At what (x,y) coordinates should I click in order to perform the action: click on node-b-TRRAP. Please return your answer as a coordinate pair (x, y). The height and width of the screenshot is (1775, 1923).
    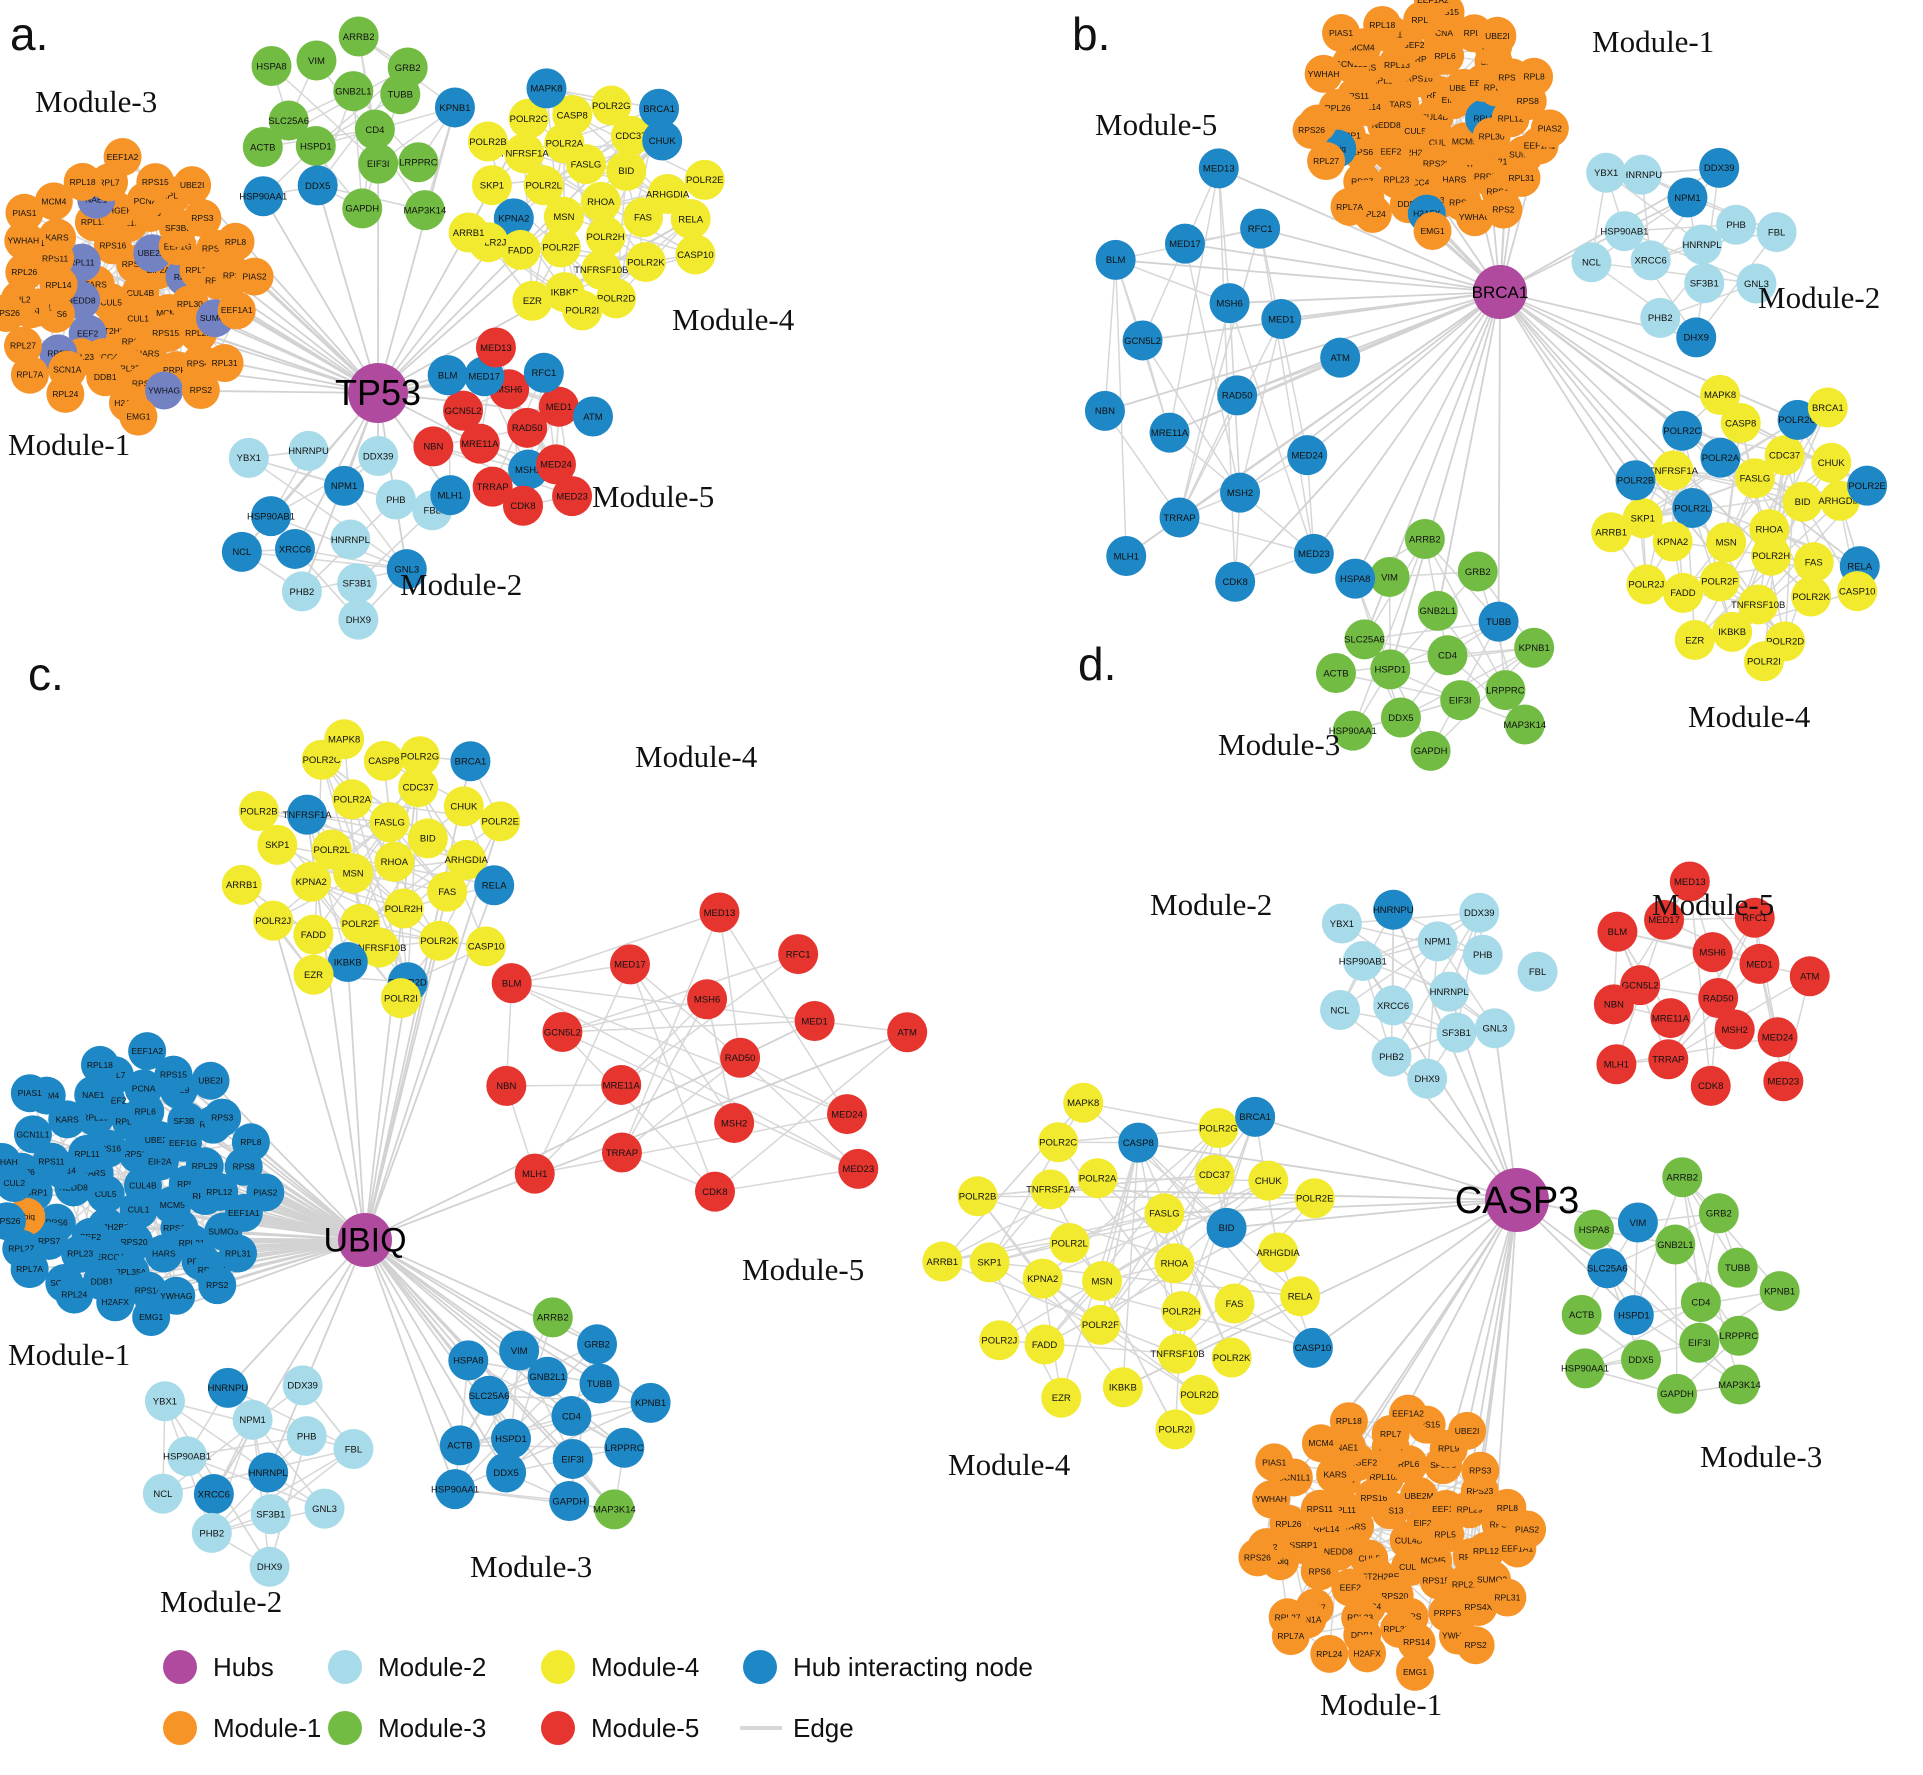
    Looking at the image, I should click on (1179, 517).